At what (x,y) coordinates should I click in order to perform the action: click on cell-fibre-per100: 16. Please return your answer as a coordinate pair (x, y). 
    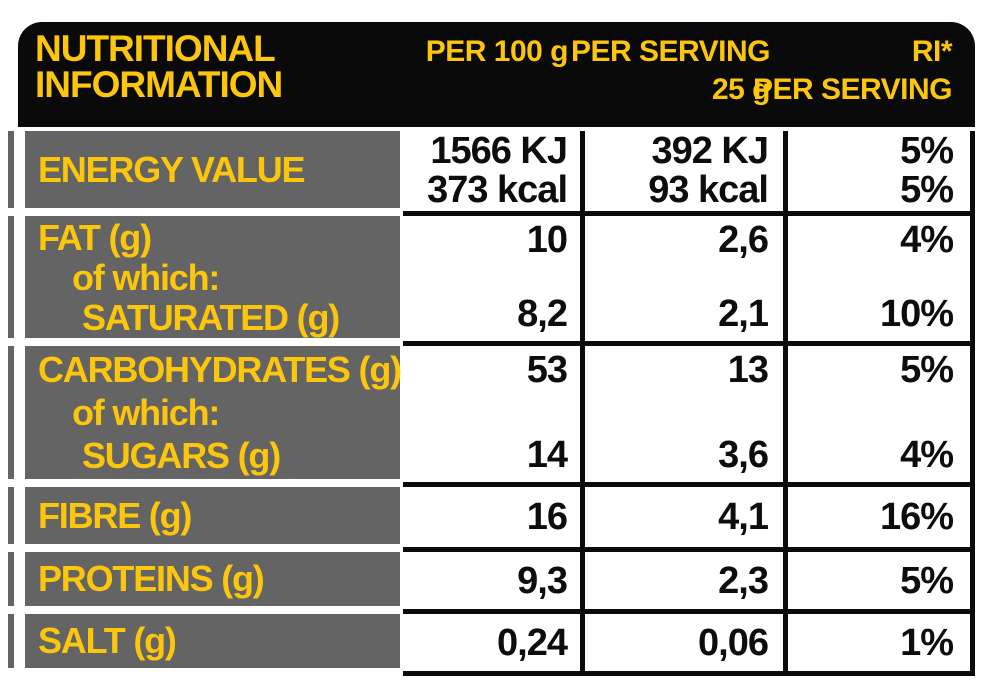
    Looking at the image, I should click on (494, 519).